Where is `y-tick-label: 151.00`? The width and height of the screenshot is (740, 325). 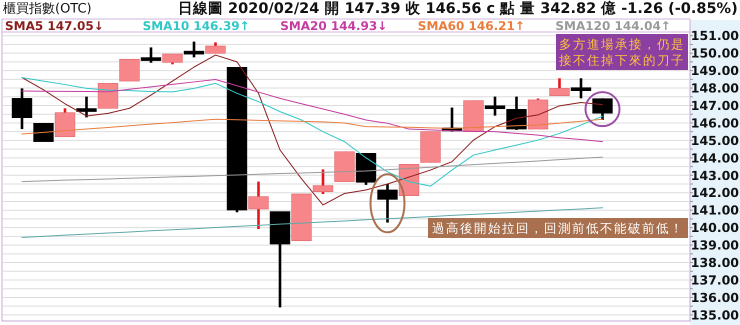
y-tick-label: 151.00 is located at coordinates (715, 36).